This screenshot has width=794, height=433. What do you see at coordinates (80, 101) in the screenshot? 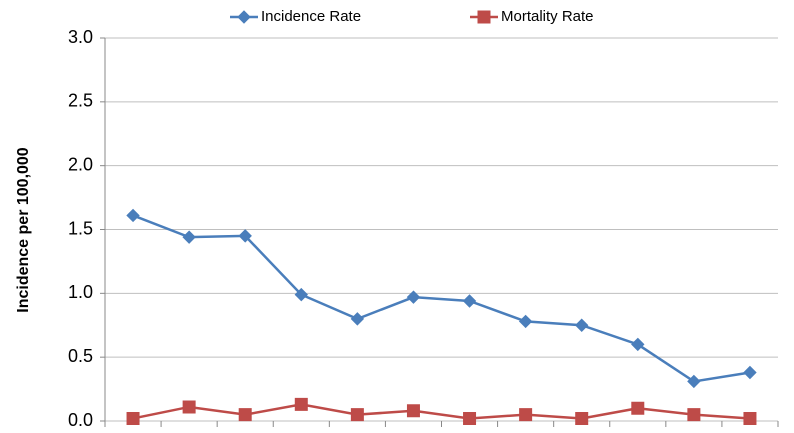
I see `y-tick-label: 2.5` at bounding box center [80, 101].